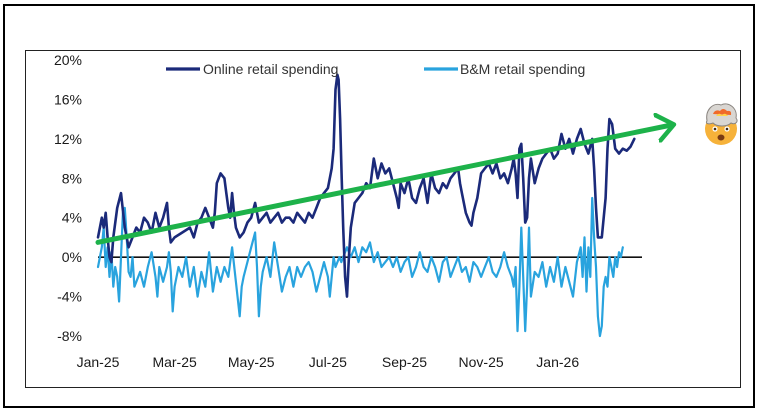  Describe the element at coordinates (270, 69) in the screenshot. I see `legend-online-label: Online retail spending` at that location.